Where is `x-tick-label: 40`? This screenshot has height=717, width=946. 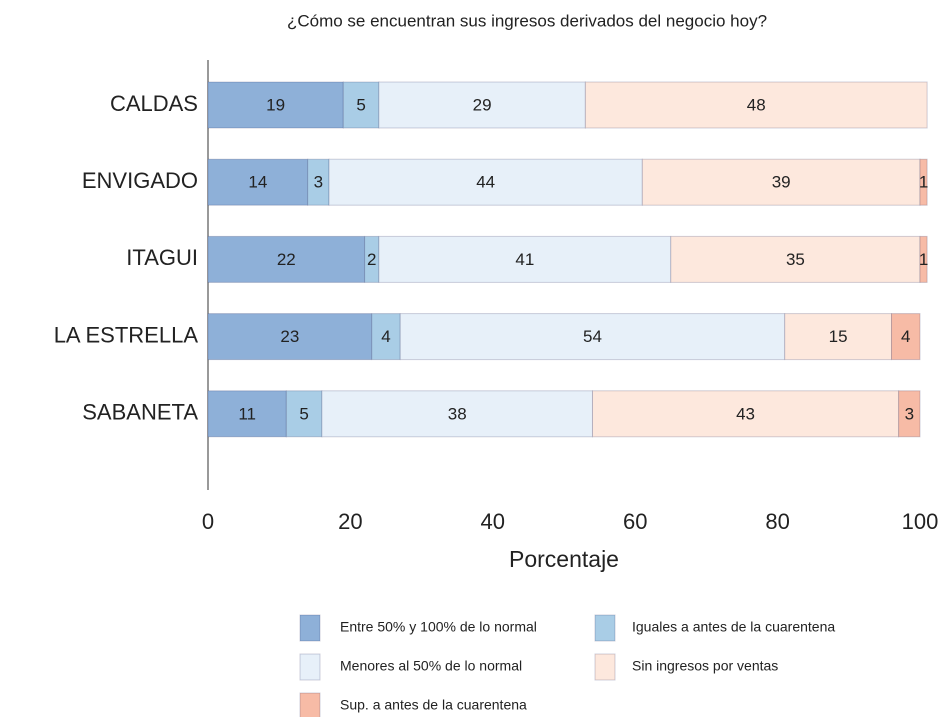
x-tick-label: 40 is located at coordinates (493, 521).